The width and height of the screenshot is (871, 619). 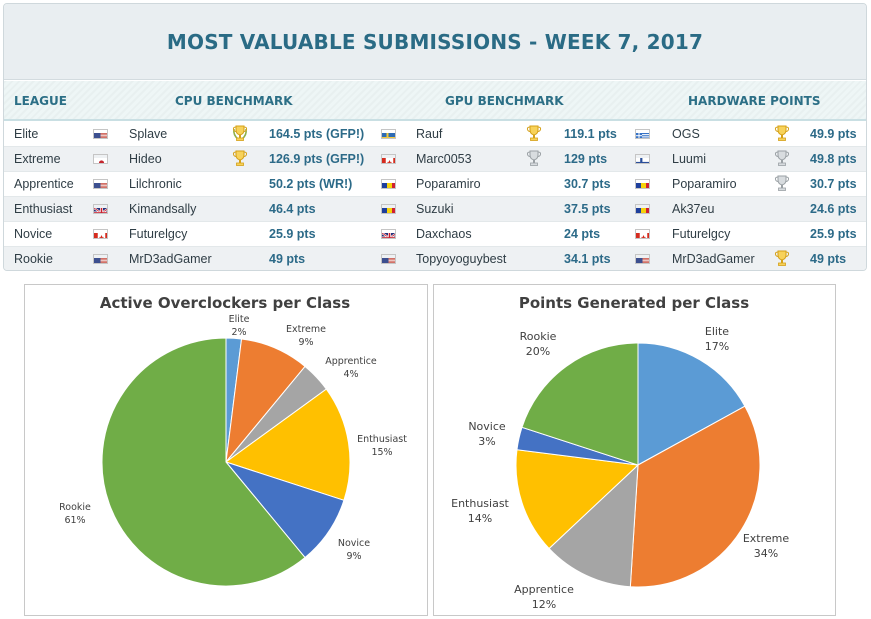 What do you see at coordinates (686, 134) in the screenshot?
I see `hw-user-link: OGS` at bounding box center [686, 134].